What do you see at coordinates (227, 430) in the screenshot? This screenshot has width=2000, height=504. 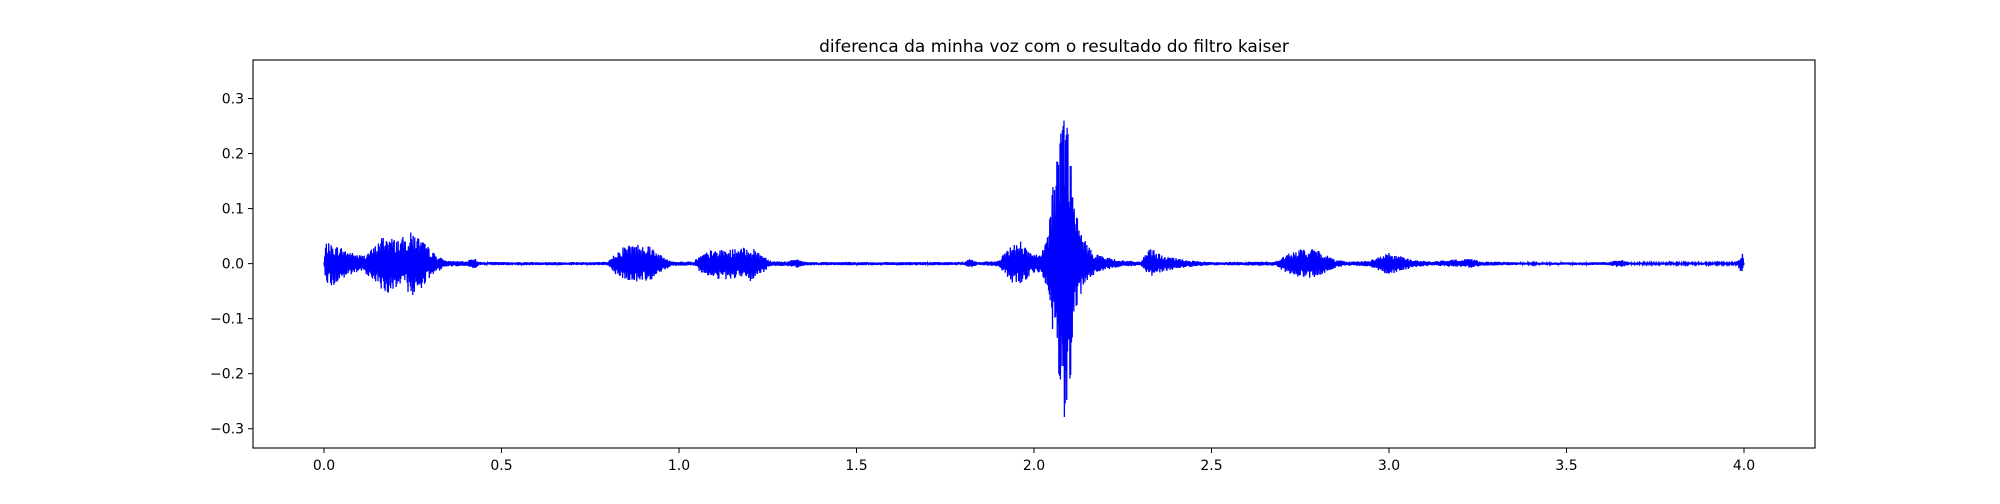 I see `y-tick-label: −0.3` at bounding box center [227, 430].